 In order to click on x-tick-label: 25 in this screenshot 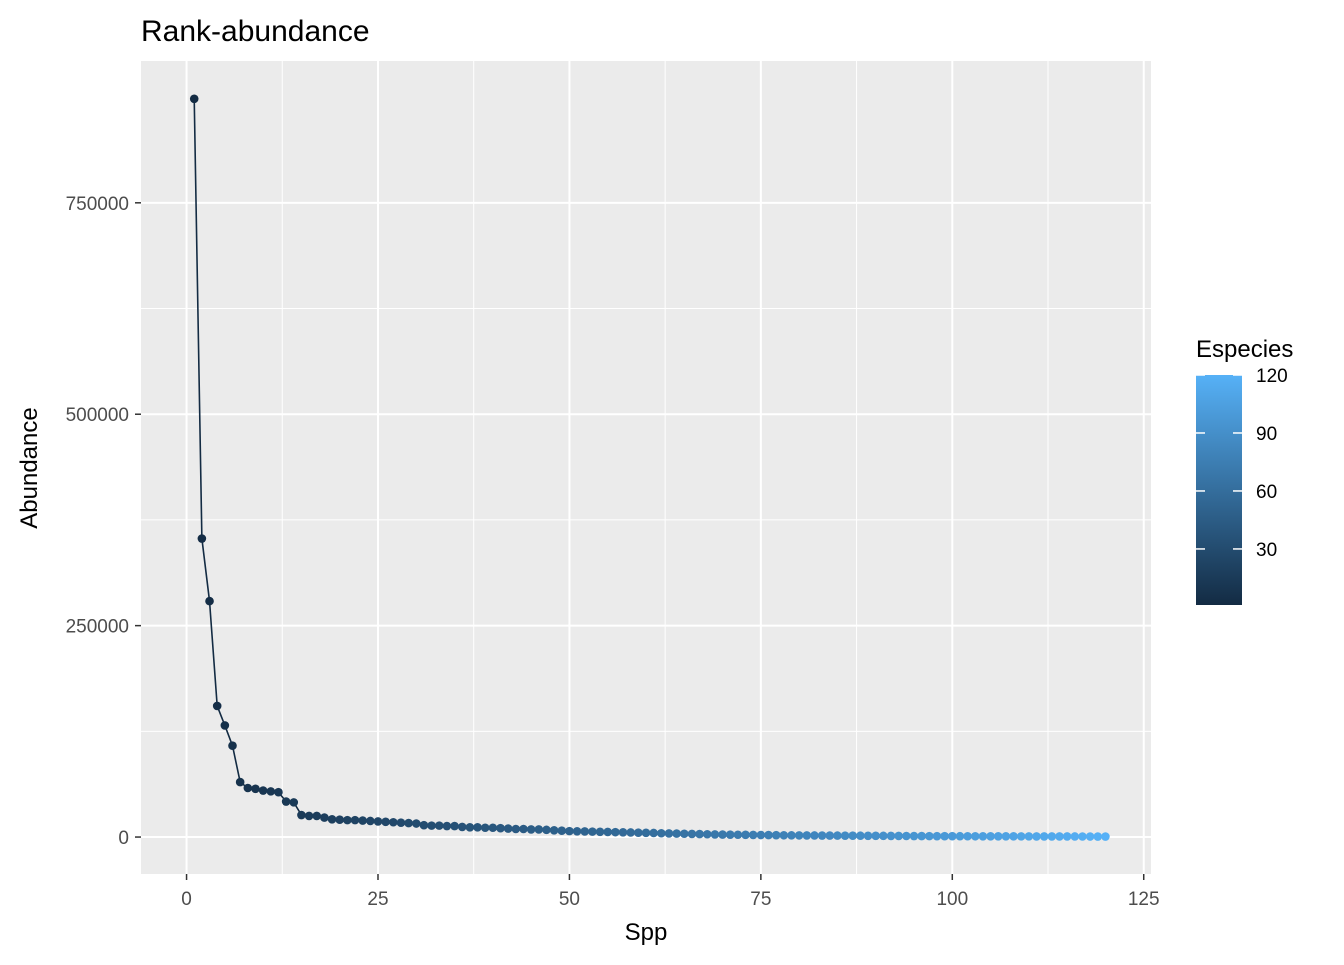, I will do `click(377, 899)`.